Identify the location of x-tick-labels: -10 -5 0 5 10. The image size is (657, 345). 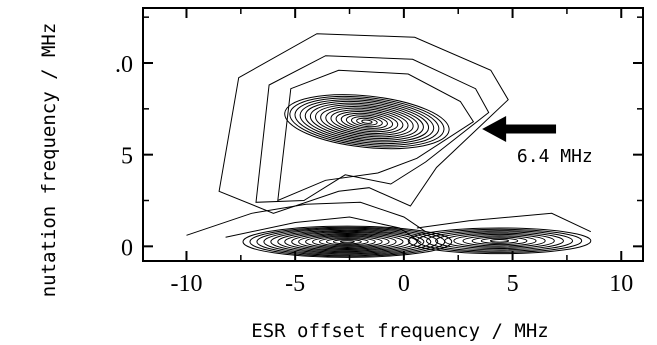
(401, 284).